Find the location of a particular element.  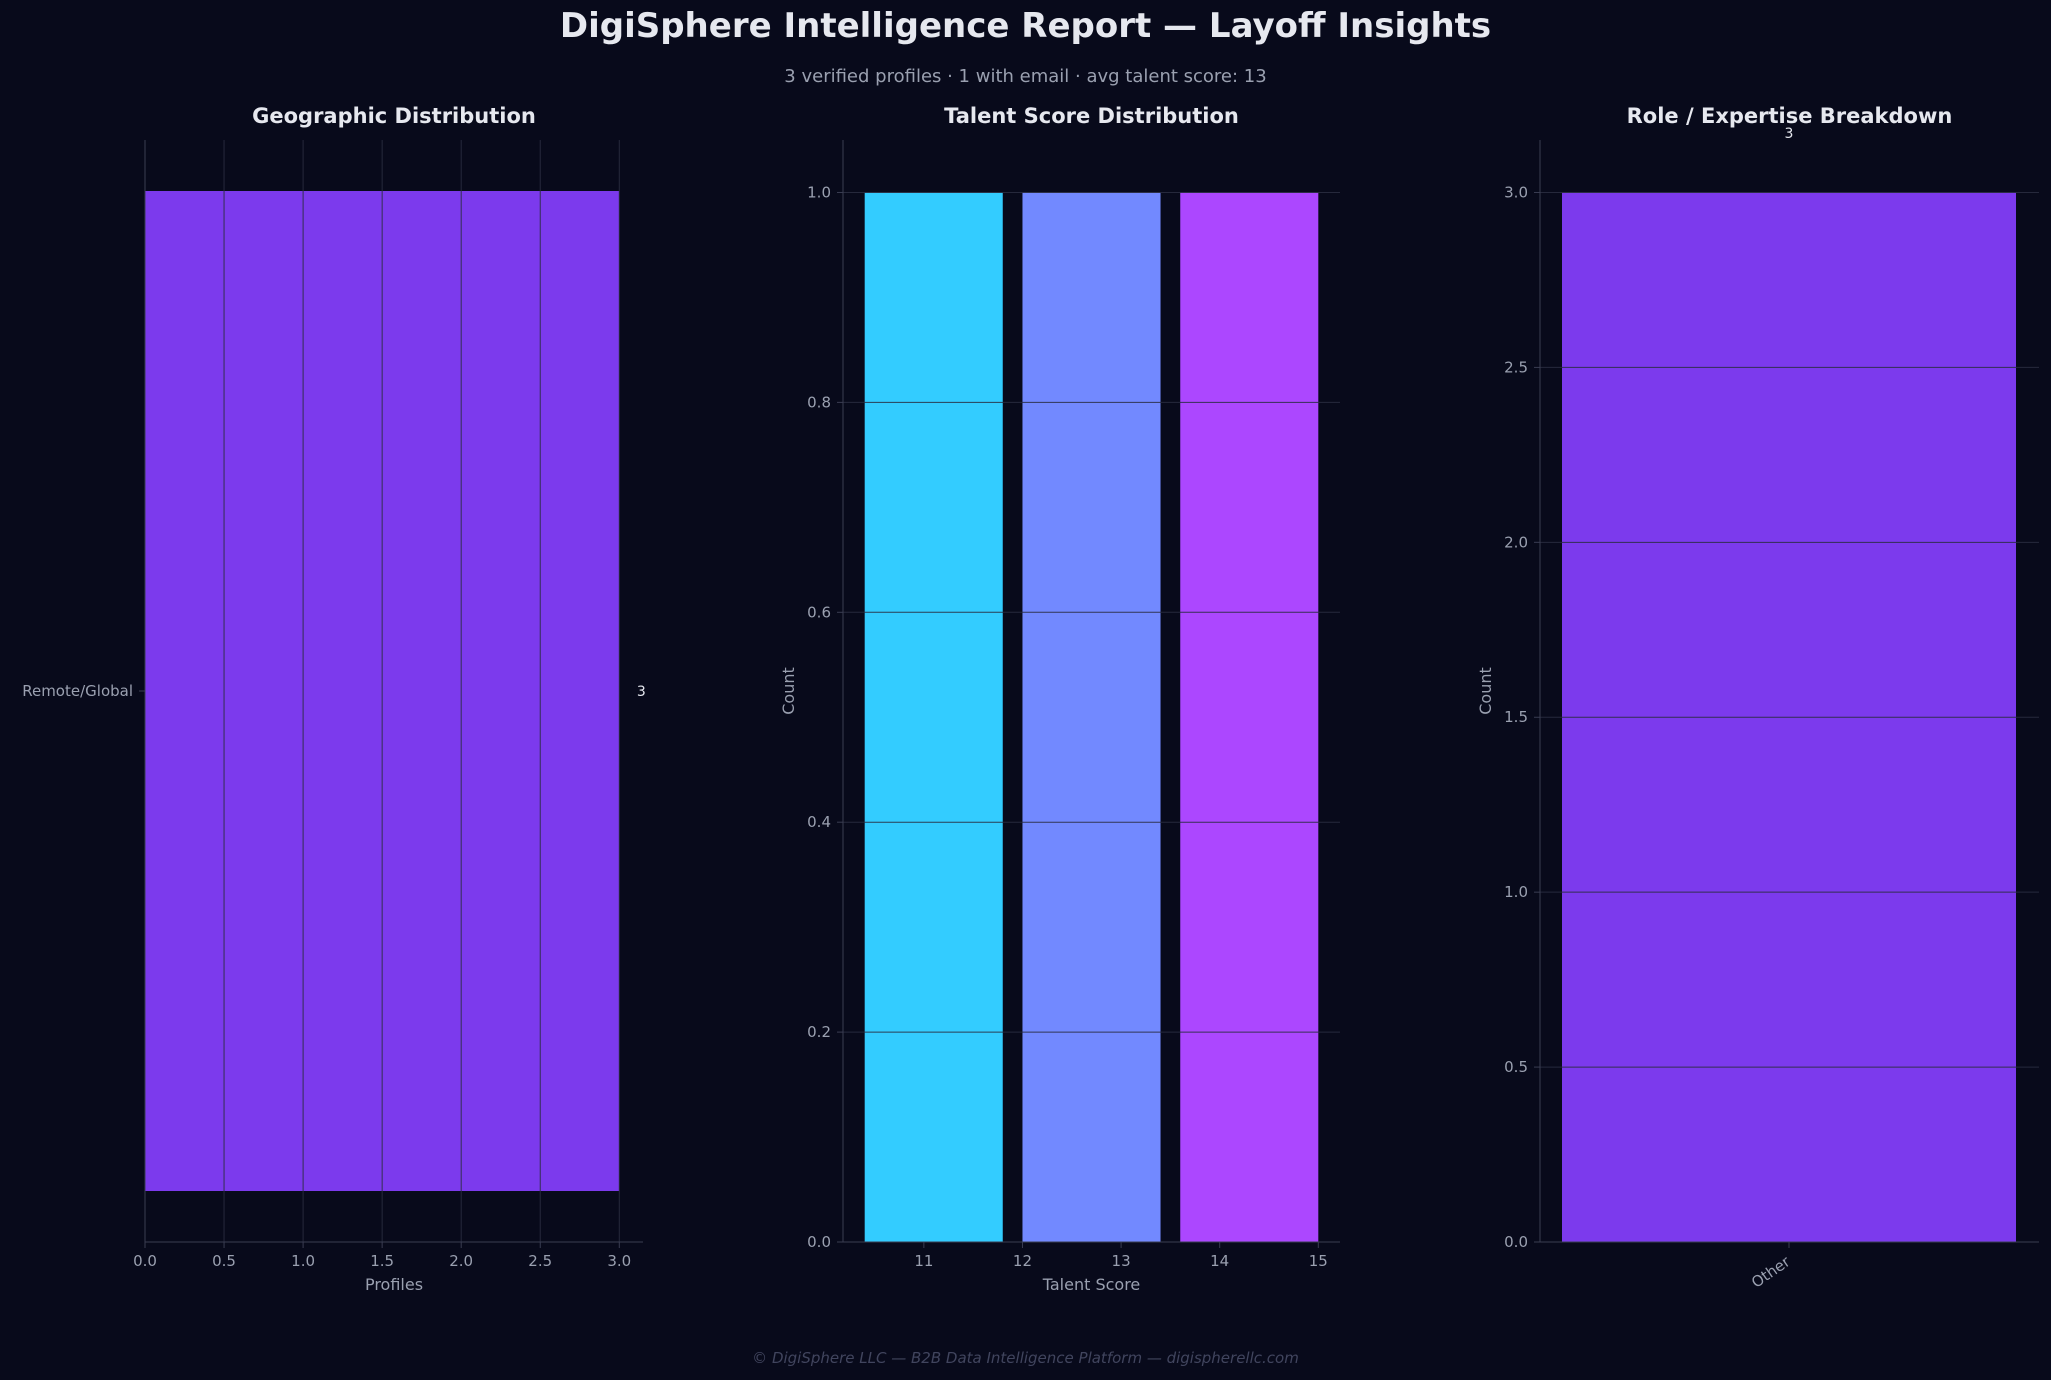

talent-y-tick-label: 1.0 is located at coordinates (819, 192).